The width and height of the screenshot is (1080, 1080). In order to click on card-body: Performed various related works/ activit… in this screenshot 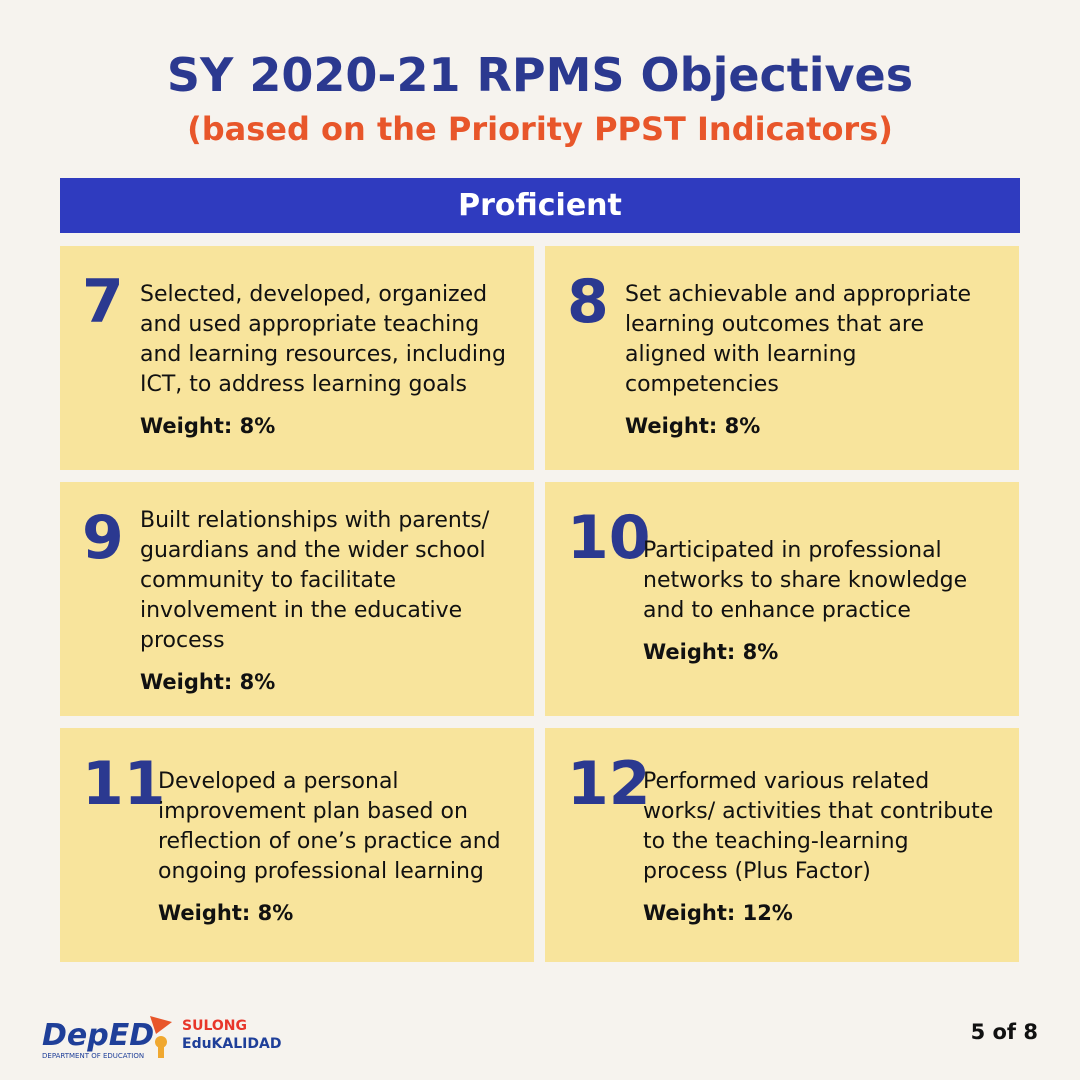, I will do `click(820, 846)`.